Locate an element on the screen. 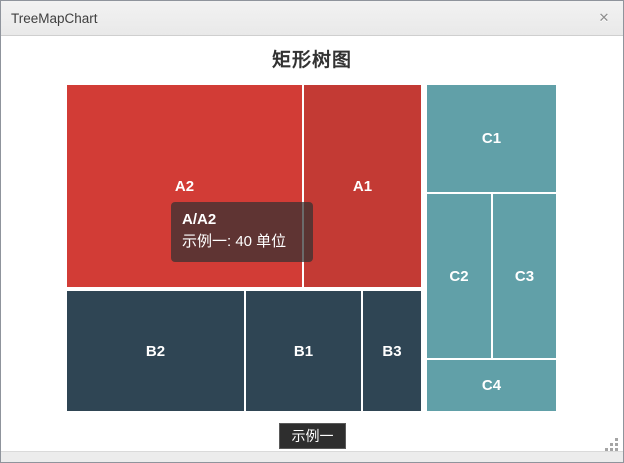 This screenshot has height=463, width=624. treemap-node-c1: C1 is located at coordinates (491, 138).